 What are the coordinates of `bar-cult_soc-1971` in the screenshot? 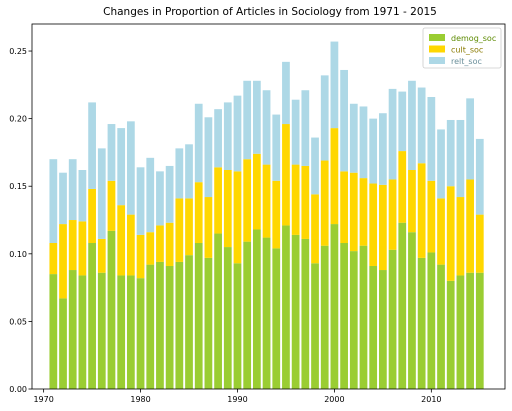 It's located at (53, 259).